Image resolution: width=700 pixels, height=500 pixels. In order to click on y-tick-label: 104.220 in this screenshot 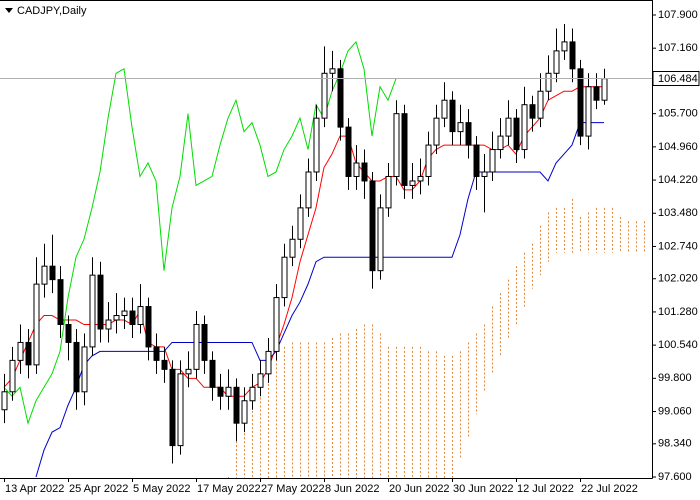, I will do `click(678, 180)`.